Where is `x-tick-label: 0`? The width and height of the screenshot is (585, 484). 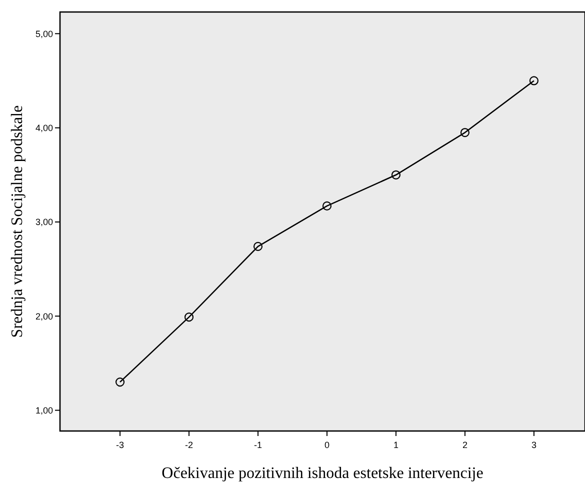
x-tick-label: 0 is located at coordinates (327, 445).